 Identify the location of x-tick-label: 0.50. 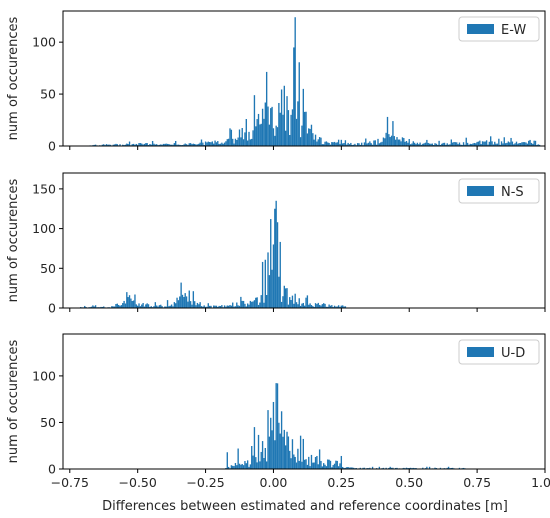
(409, 482).